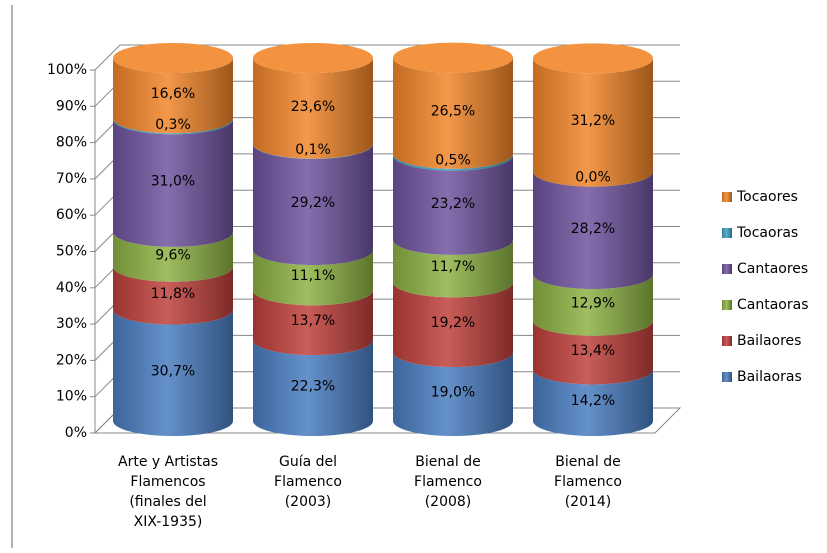 The width and height of the screenshot is (827, 553). What do you see at coordinates (773, 305) in the screenshot?
I see `legend-label: Cantaoras` at bounding box center [773, 305].